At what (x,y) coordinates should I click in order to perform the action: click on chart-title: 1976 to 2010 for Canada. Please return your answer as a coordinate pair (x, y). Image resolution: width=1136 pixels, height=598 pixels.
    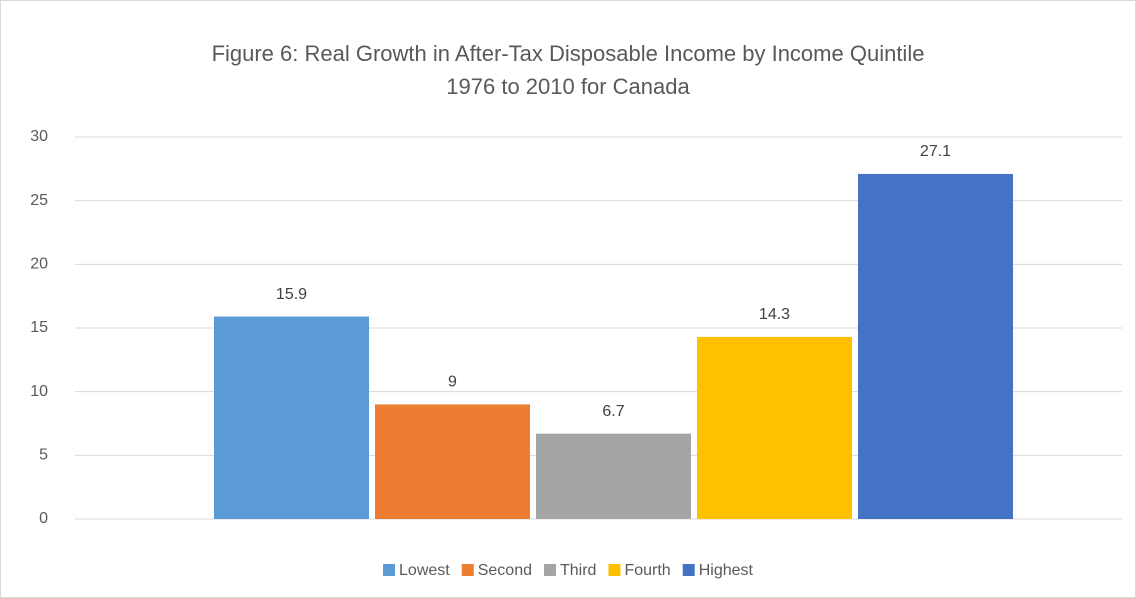
    Looking at the image, I should click on (568, 86).